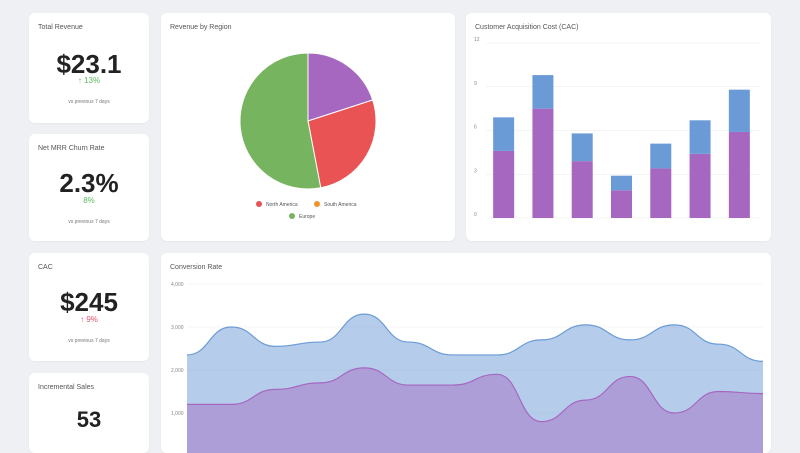 This screenshot has height=453, width=800. Describe the element at coordinates (177, 328) in the screenshot. I see `y-tick-label: 3,000` at that location.